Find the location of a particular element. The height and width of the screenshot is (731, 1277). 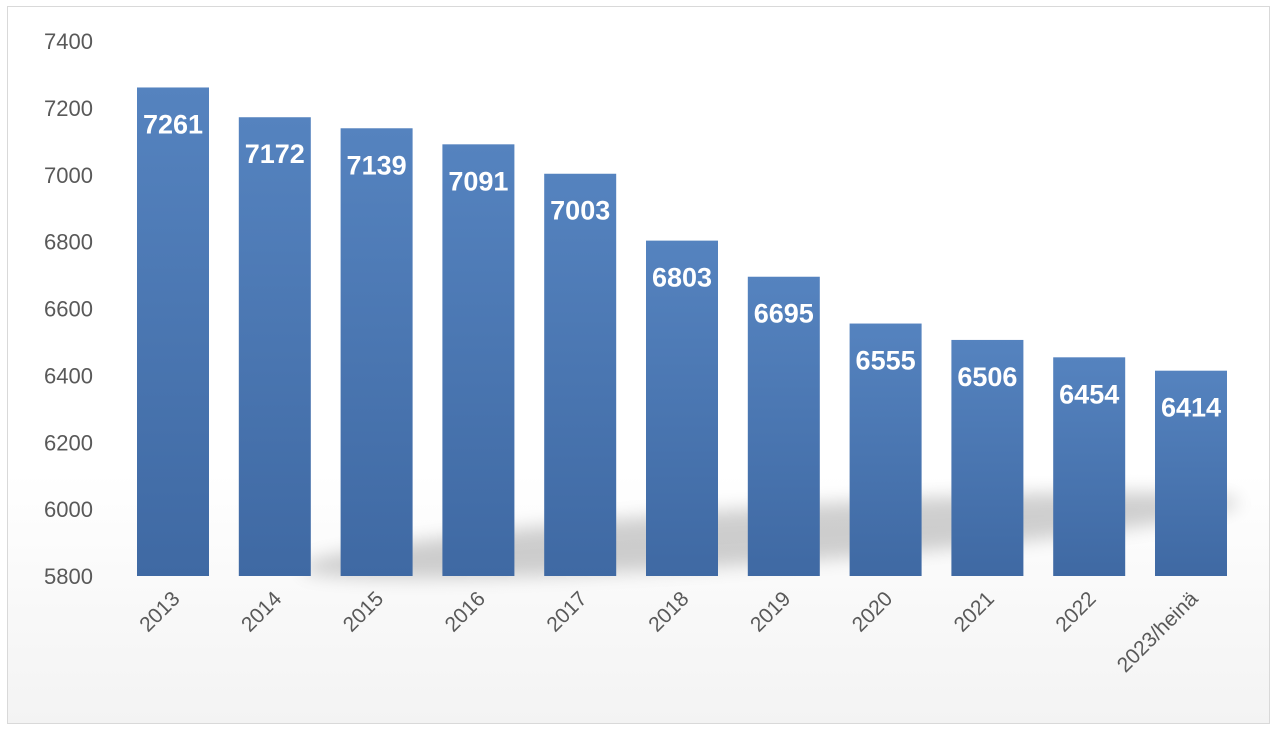

x-tick-label: 2016 is located at coordinates (465, 611).